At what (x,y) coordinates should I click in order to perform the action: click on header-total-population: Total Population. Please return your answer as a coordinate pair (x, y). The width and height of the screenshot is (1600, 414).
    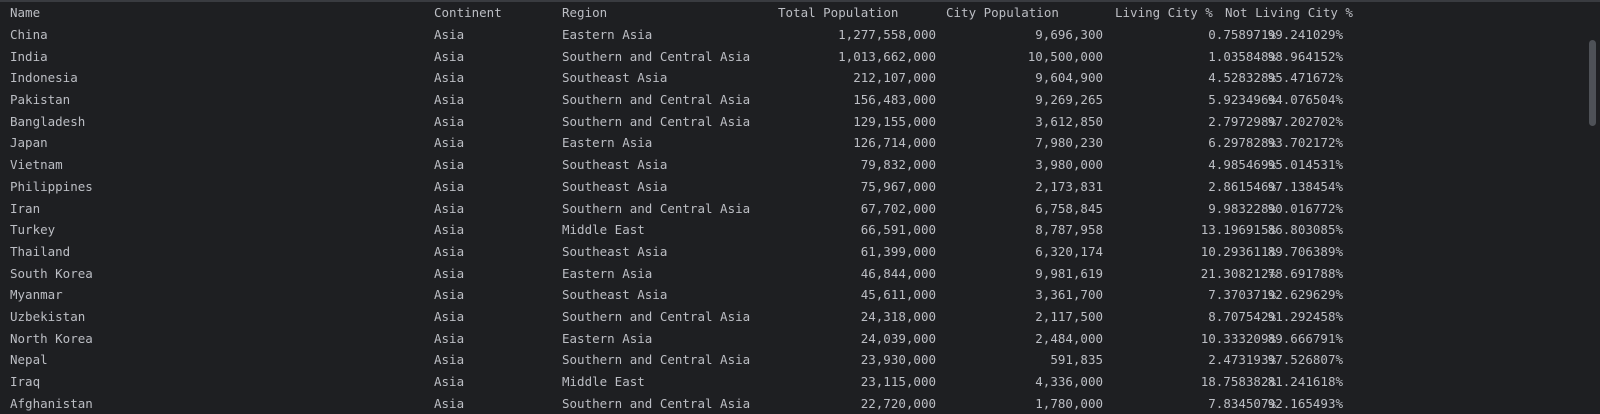
    Looking at the image, I should click on (838, 12).